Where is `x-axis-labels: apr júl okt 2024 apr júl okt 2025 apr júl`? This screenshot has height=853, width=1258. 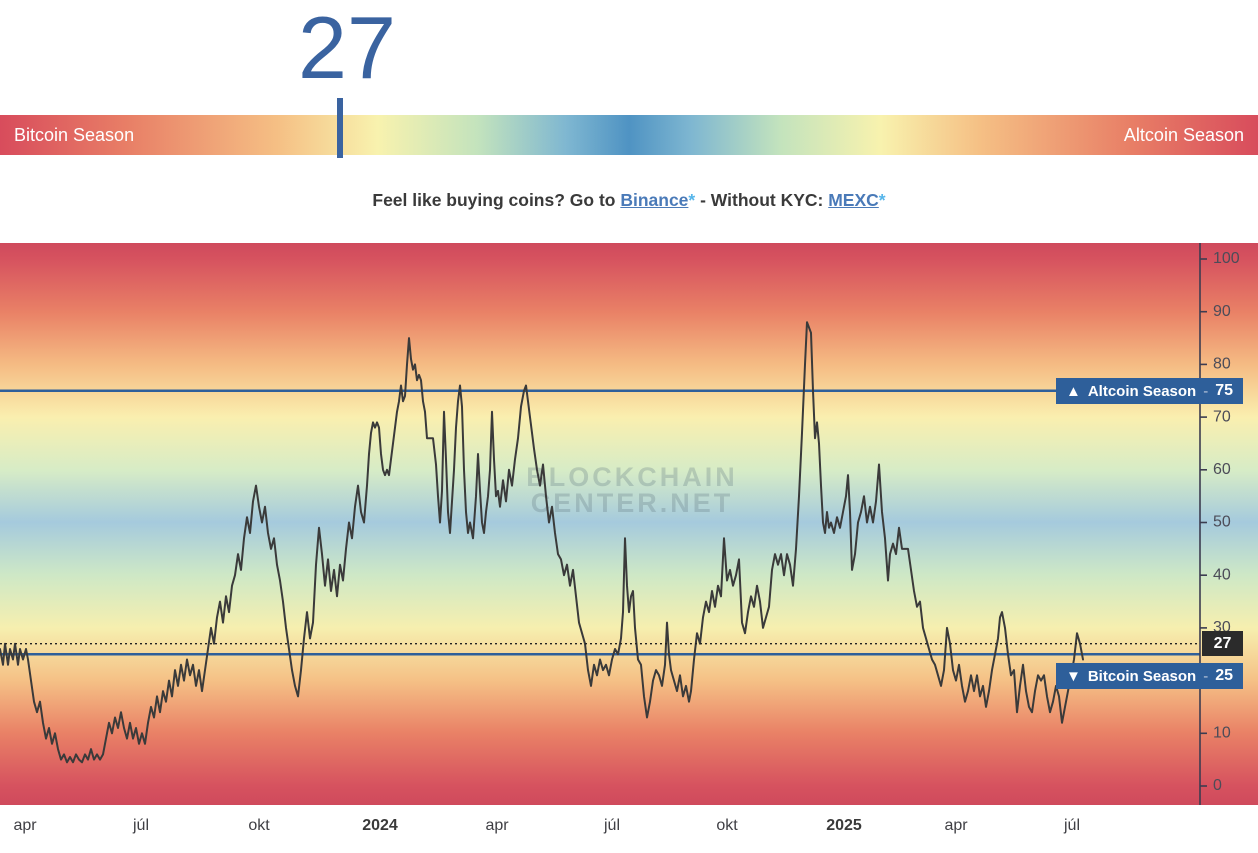
x-axis-labels: apr júl okt 2024 apr júl okt 2025 apr júl is located at coordinates (629, 829).